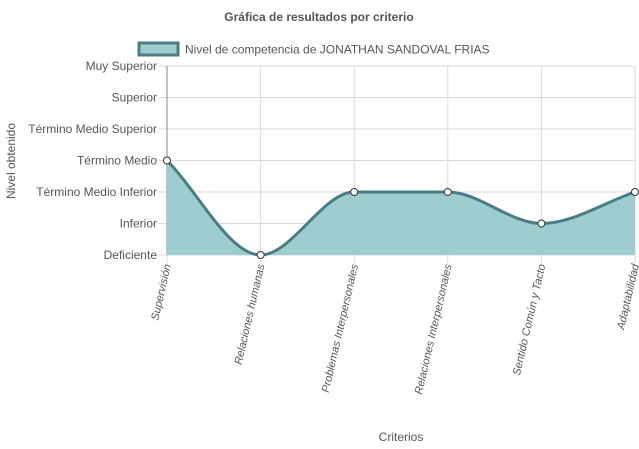 Image resolution: width=639 pixels, height=449 pixels. I want to click on y-tick-label: Inferior, so click(138, 224).